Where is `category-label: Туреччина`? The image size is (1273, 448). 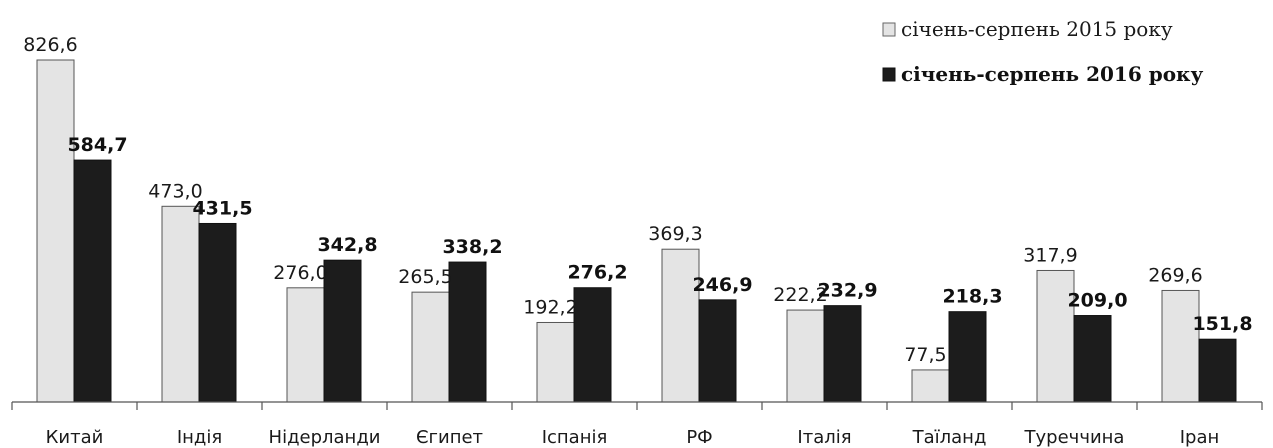 category-label: Туреччина is located at coordinates (1074, 437).